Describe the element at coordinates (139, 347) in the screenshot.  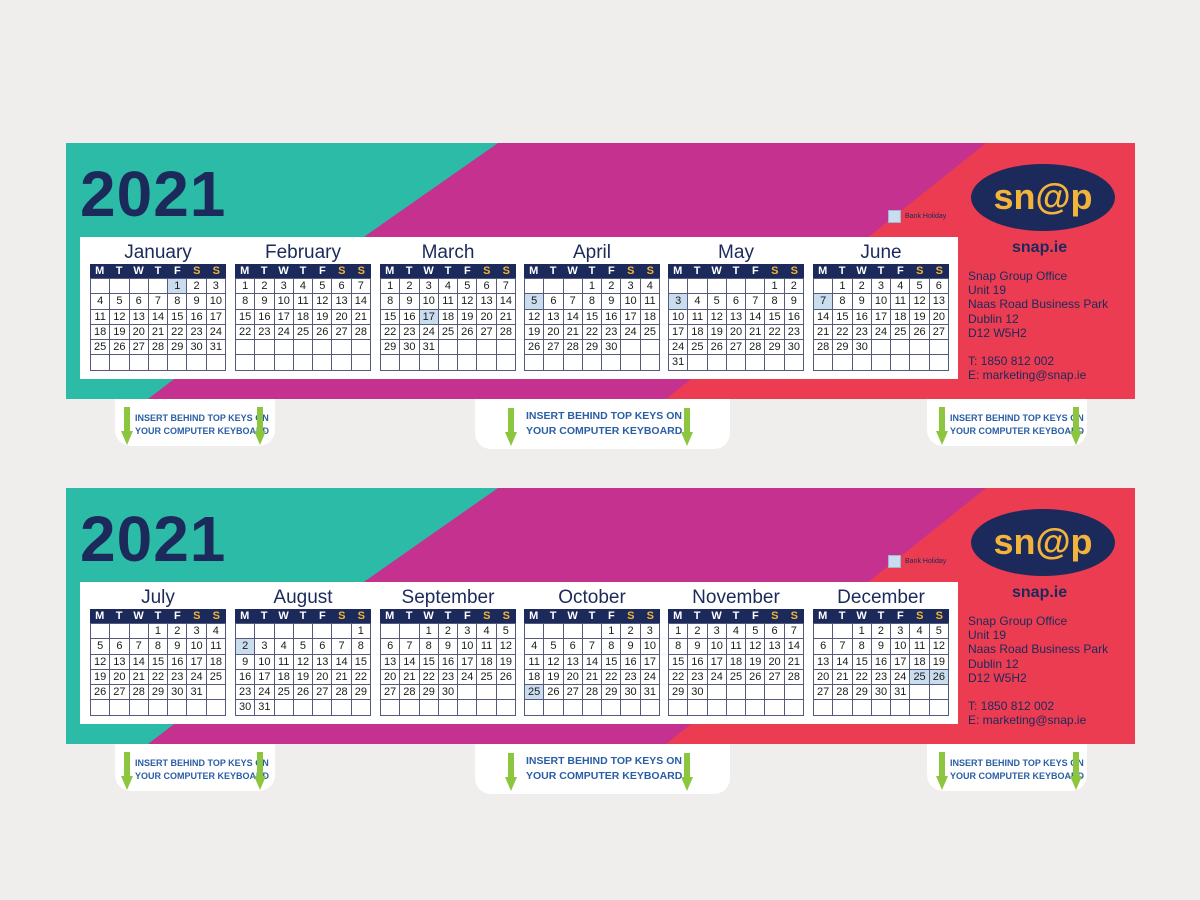
I see `day-cell: 27` at that location.